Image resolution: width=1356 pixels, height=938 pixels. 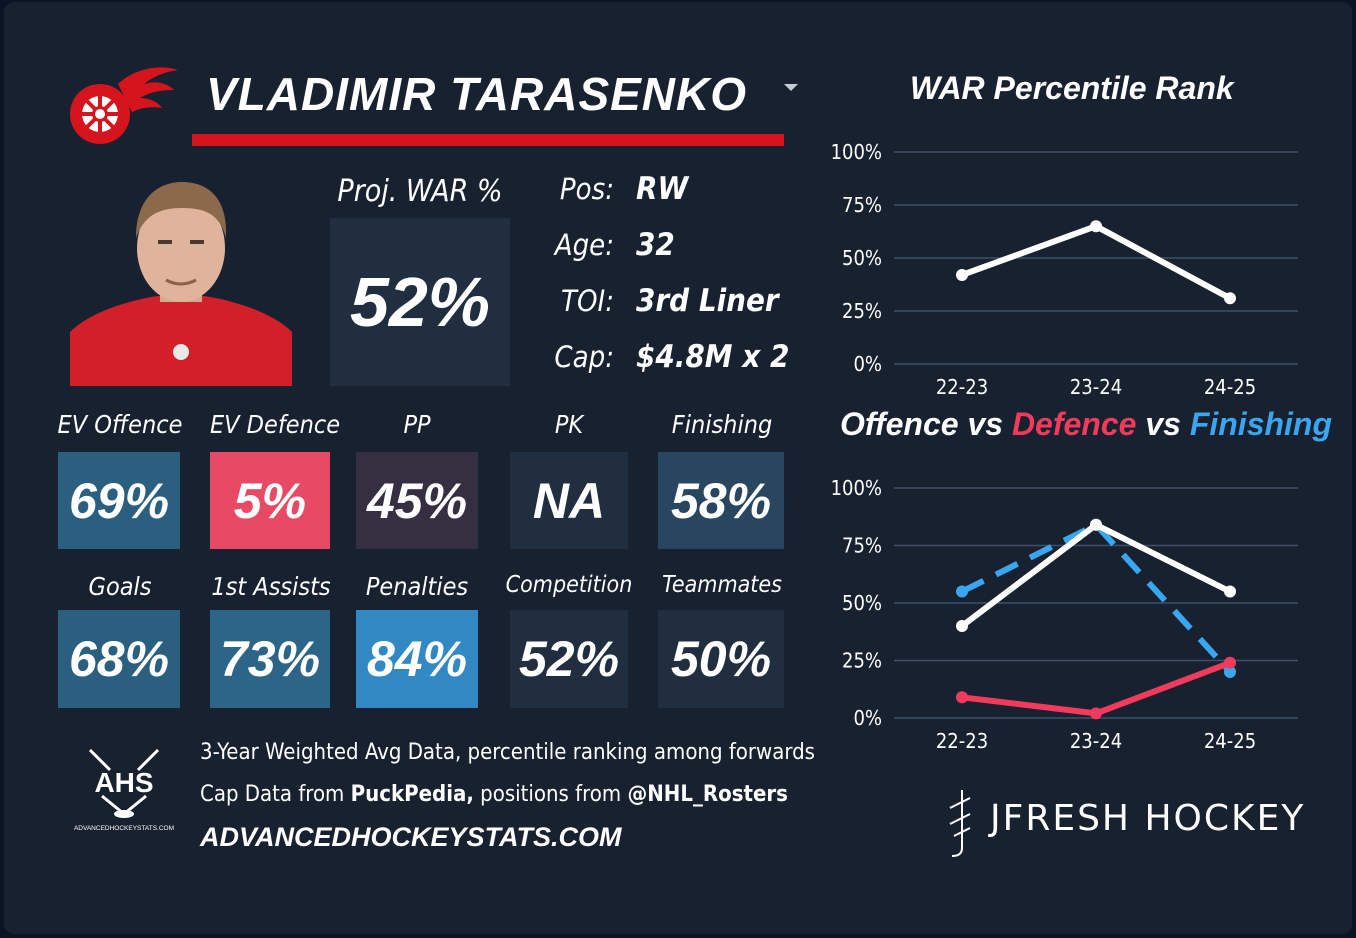 I want to click on war-percentile-chart: 100% 75% 50% 25% 0% 22-23 23-24 24-25, so click(x=1064, y=269).